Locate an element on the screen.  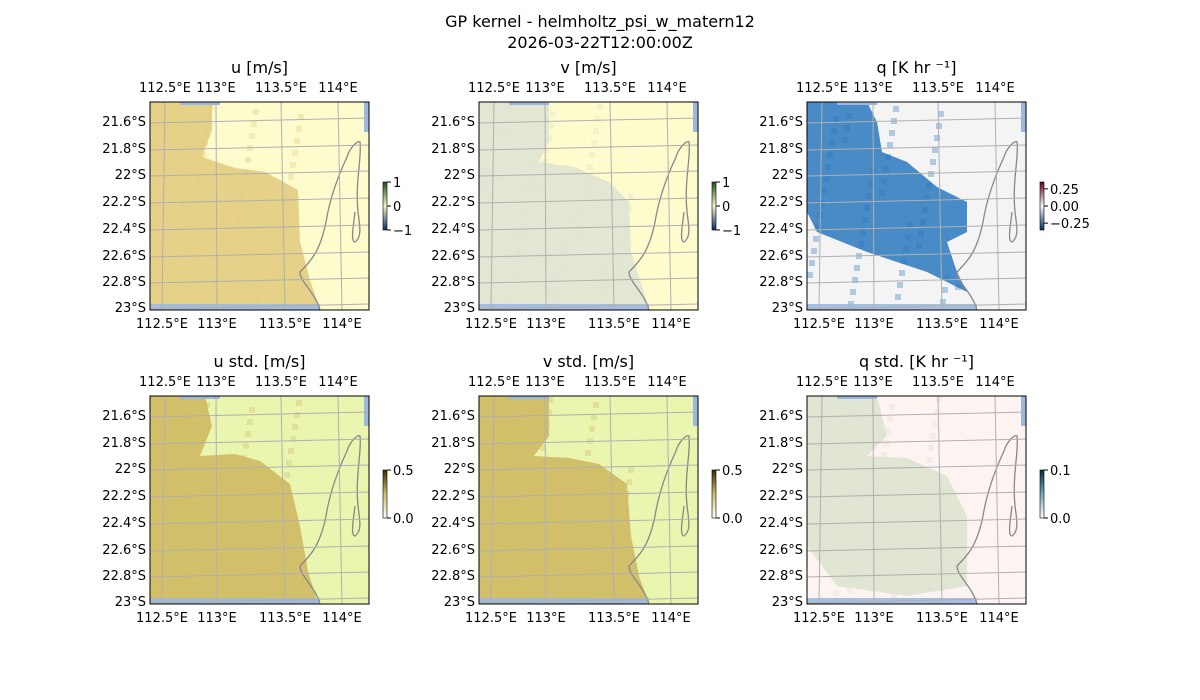
axes-frame is located at coordinates (259, 206).